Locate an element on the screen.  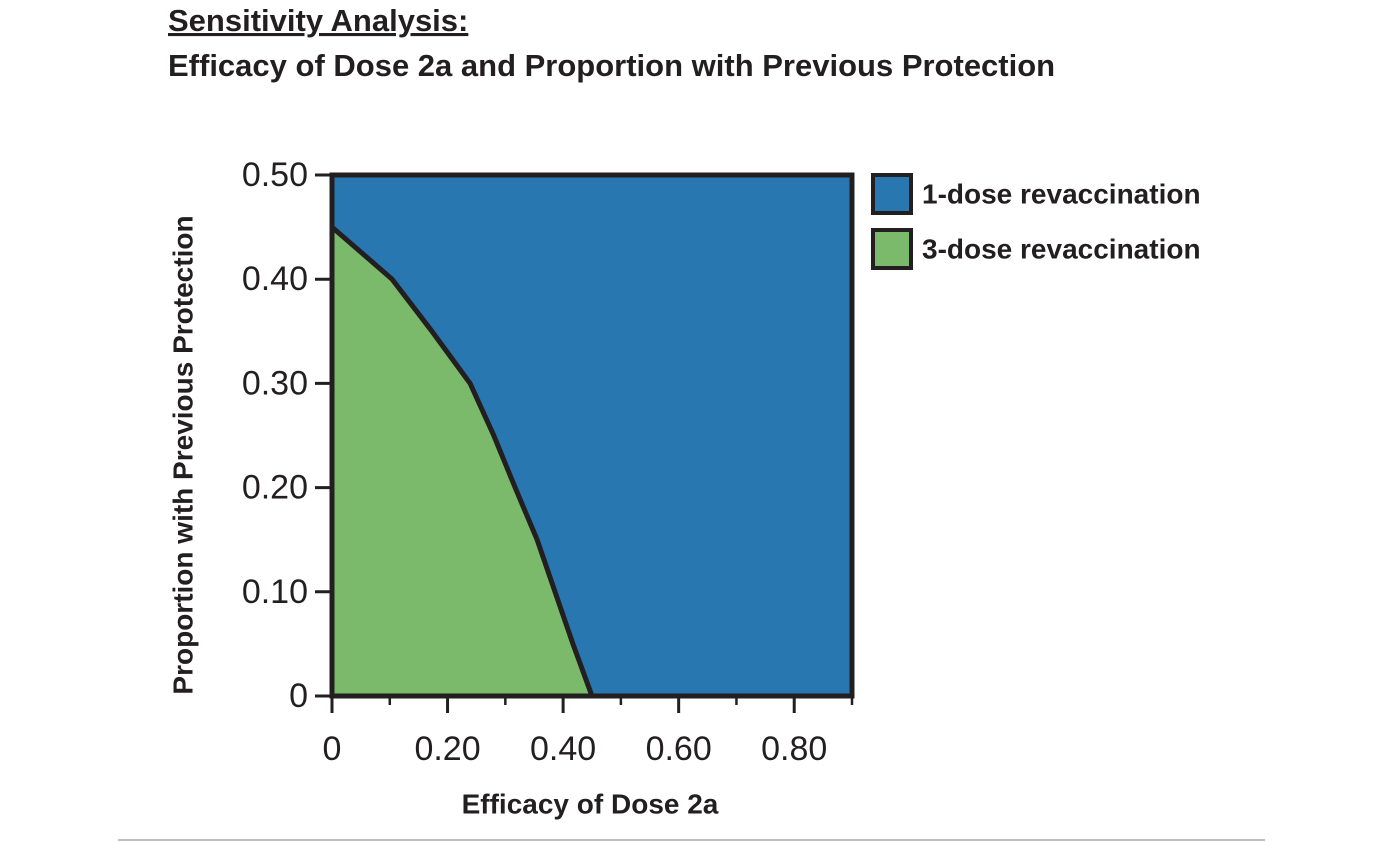
x-tick-label: 0.60 is located at coordinates (679, 749).